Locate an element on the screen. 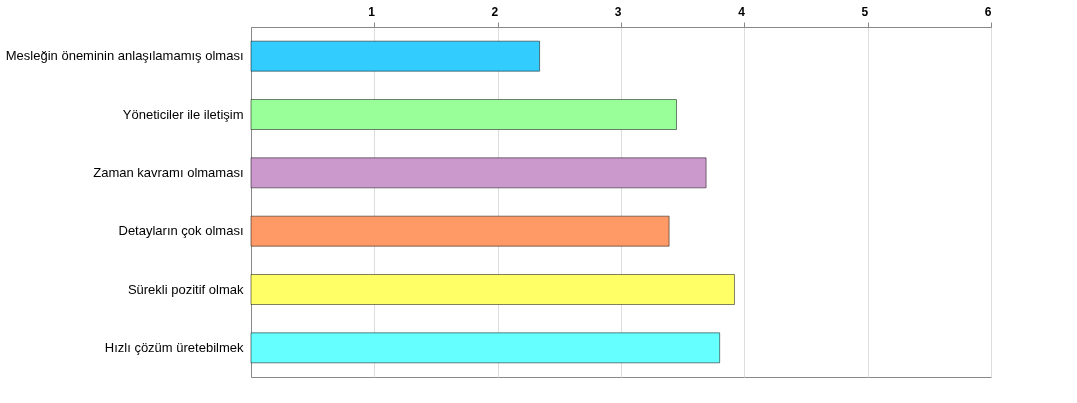 This screenshot has height=403, width=1077. x-tick-label: 6 is located at coordinates (988, 11).